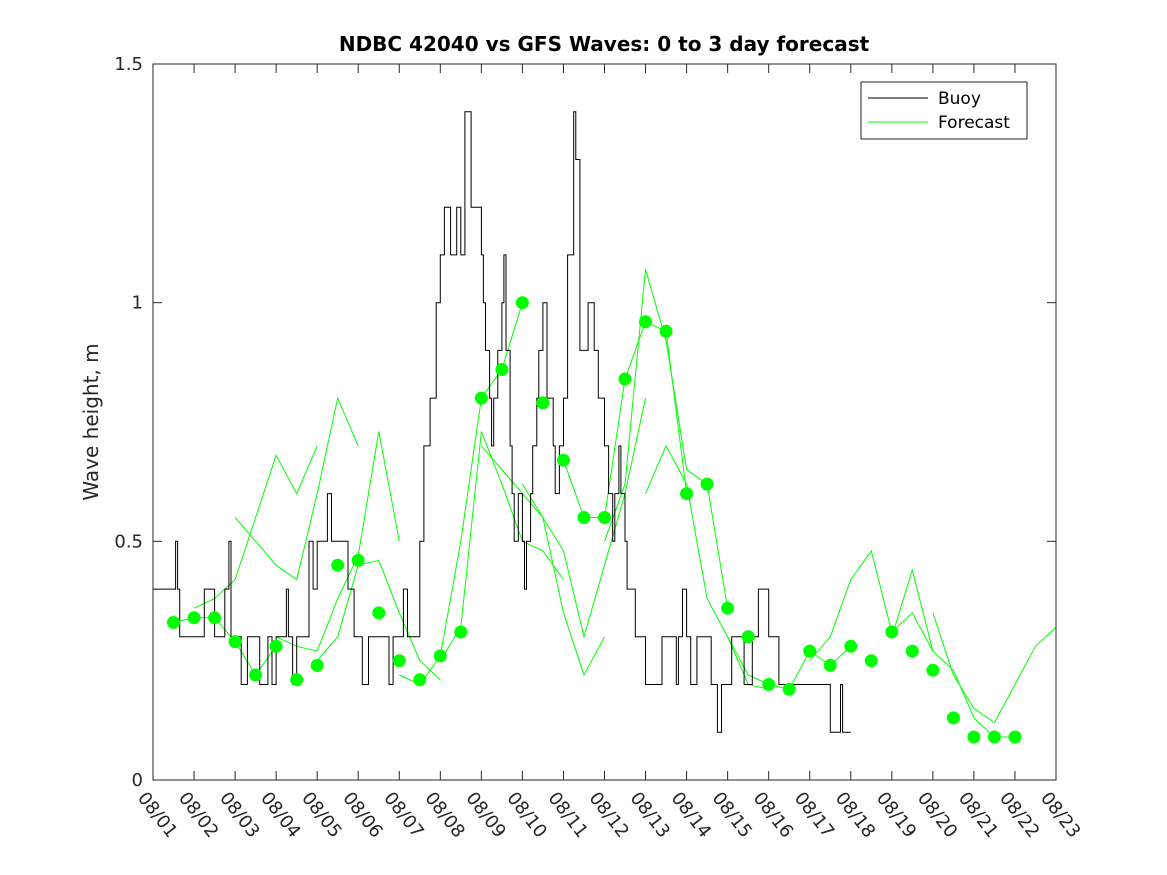  I want to click on x-tick-label: 08/21, so click(978, 815).